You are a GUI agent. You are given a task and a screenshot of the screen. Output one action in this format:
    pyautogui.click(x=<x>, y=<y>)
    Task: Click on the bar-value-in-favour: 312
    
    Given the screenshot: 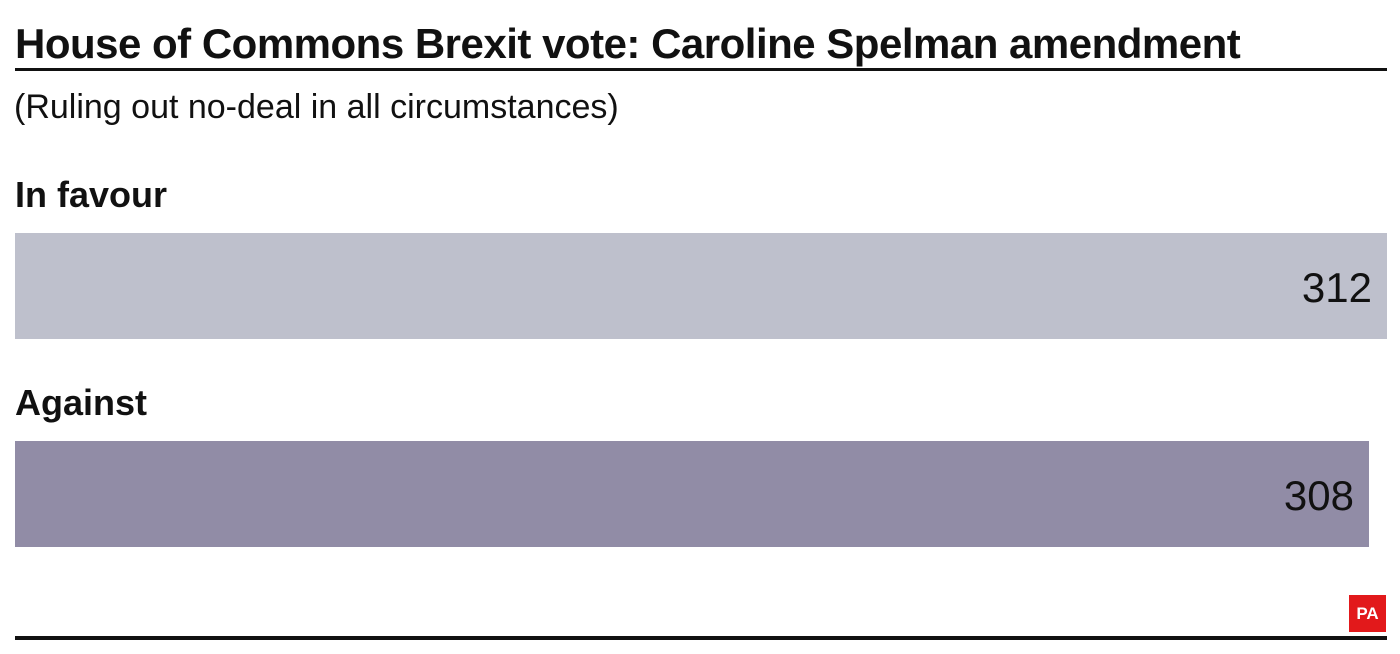 What is the action you would take?
    pyautogui.click(x=1336, y=287)
    